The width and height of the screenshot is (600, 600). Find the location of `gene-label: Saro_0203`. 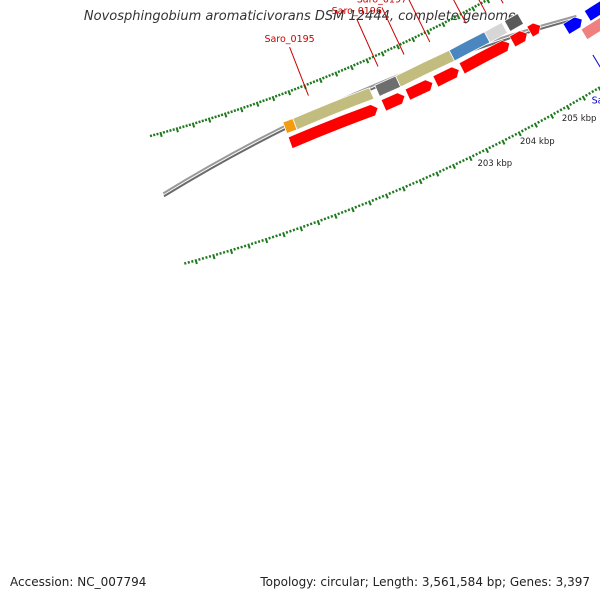

gene-label: Saro_0203 is located at coordinates (596, 100).